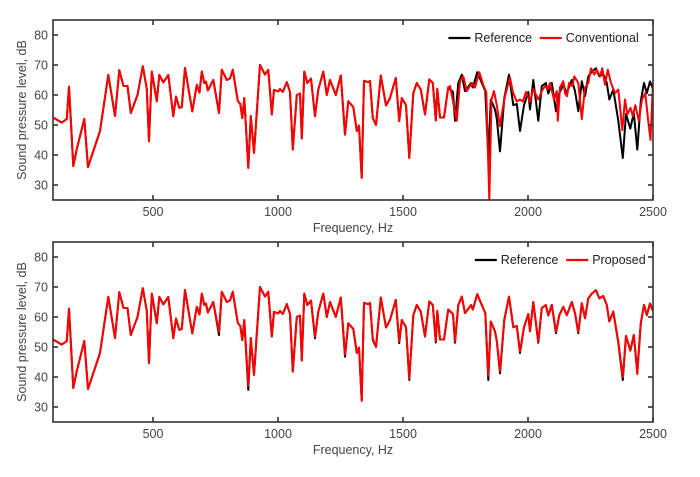 This screenshot has height=477, width=700. What do you see at coordinates (602, 38) in the screenshot?
I see `legend-label: Conventional` at bounding box center [602, 38].